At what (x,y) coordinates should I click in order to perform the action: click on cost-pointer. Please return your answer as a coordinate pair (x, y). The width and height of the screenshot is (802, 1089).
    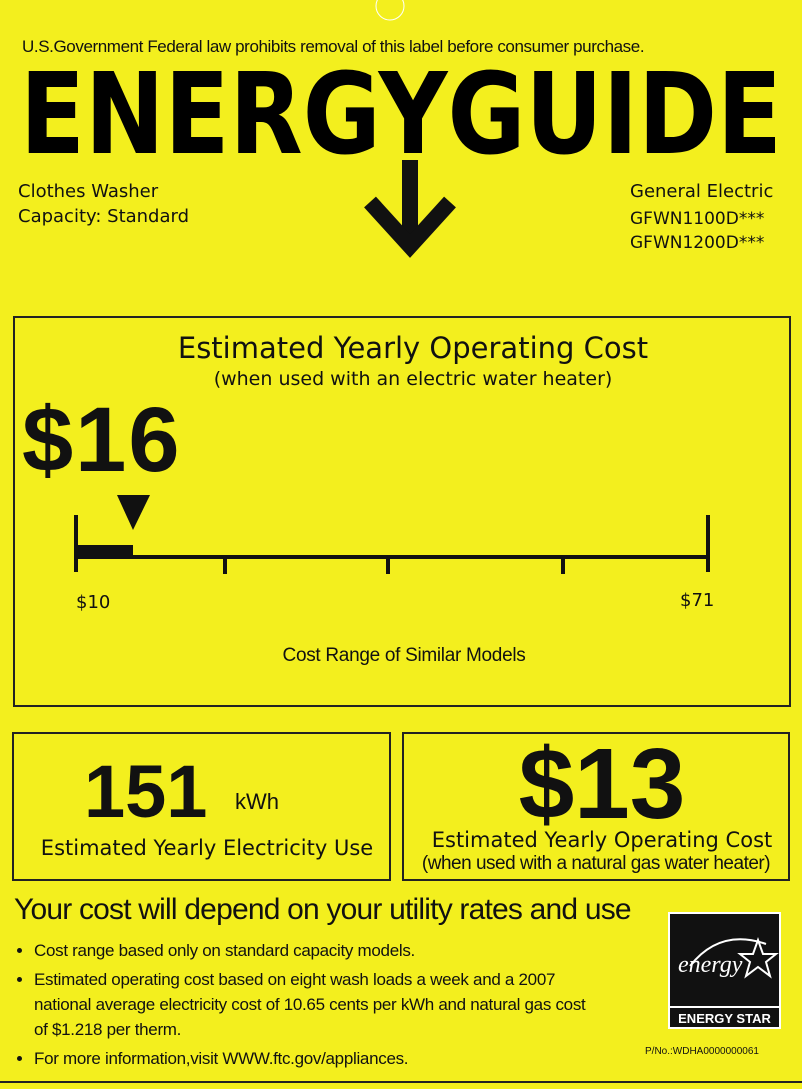
    Looking at the image, I should click on (133, 512).